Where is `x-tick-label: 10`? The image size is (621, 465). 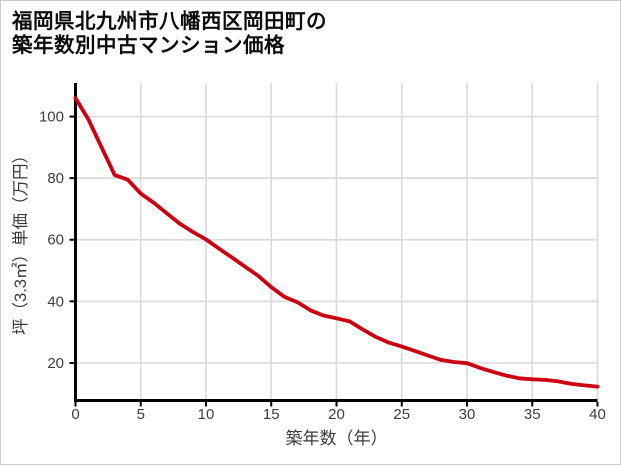
x-tick-label: 10 is located at coordinates (206, 414).